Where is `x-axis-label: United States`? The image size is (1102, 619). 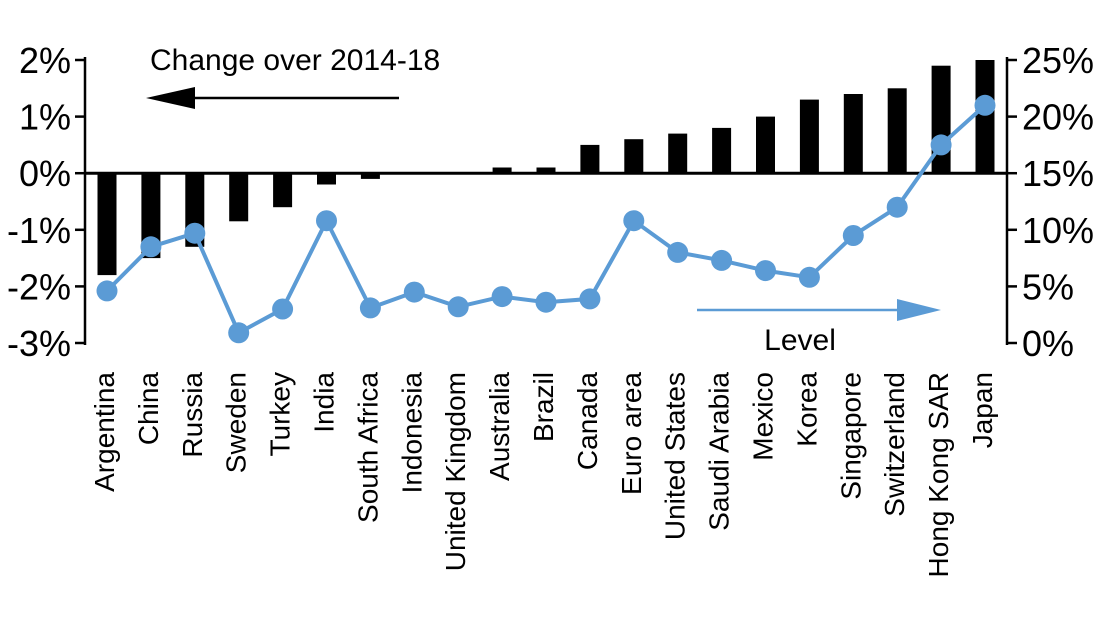 x-axis-label: United States is located at coordinates (675, 456).